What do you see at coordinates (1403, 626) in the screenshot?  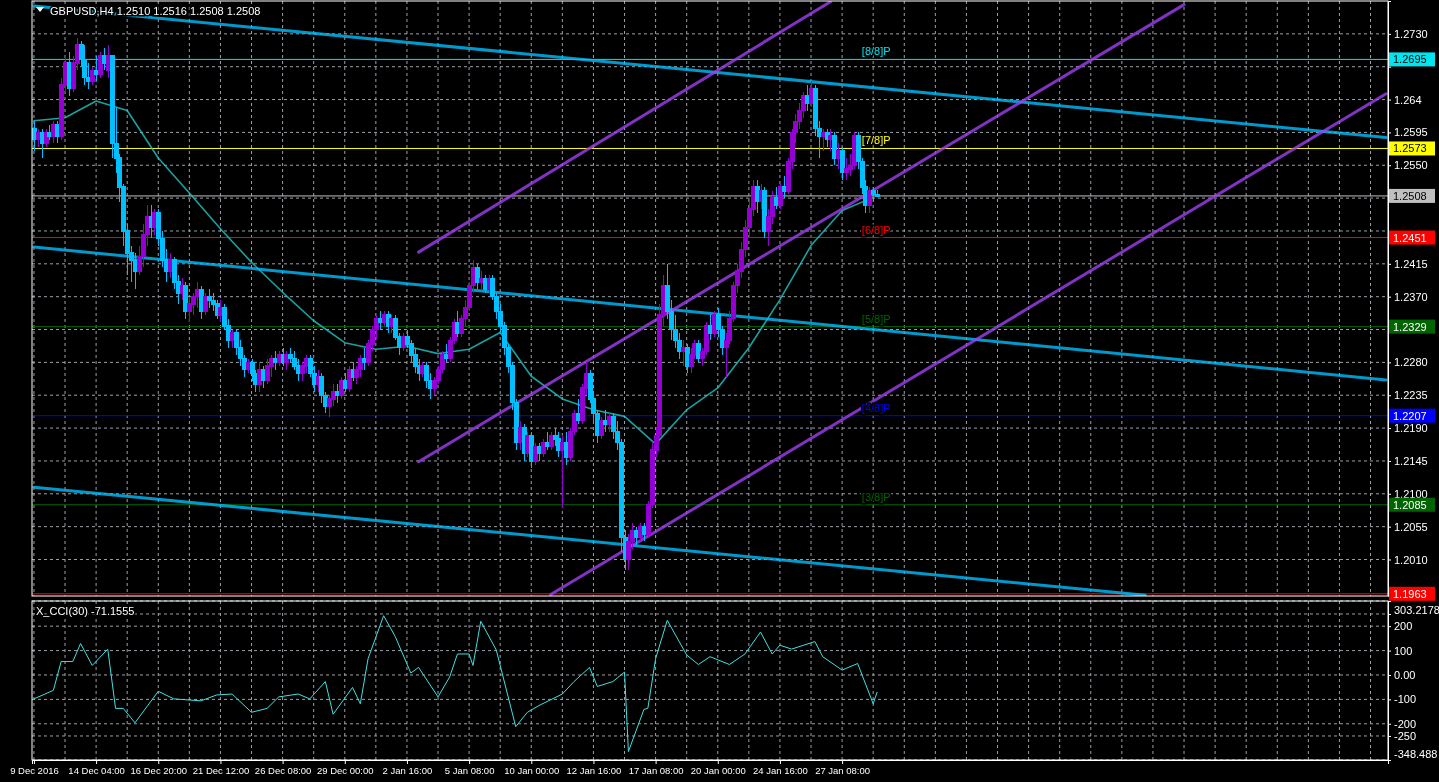 I see `y-tick-label: 200` at bounding box center [1403, 626].